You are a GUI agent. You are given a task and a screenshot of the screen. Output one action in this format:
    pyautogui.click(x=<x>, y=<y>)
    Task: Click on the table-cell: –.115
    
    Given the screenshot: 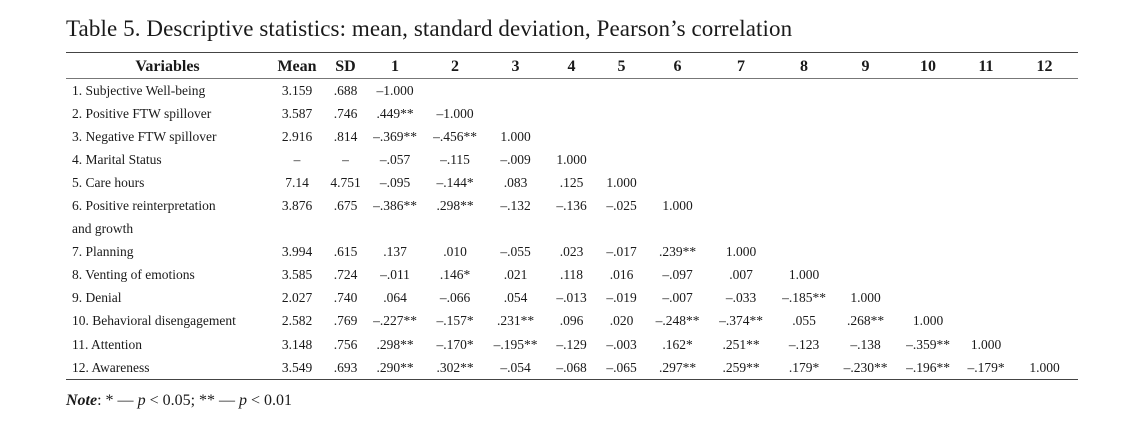 What is the action you would take?
    pyautogui.click(x=455, y=159)
    